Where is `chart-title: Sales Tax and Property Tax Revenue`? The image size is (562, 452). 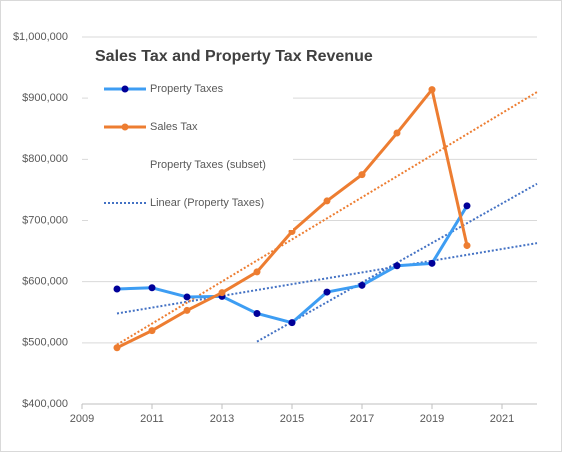 chart-title: Sales Tax and Property Tax Revenue is located at coordinates (234, 56).